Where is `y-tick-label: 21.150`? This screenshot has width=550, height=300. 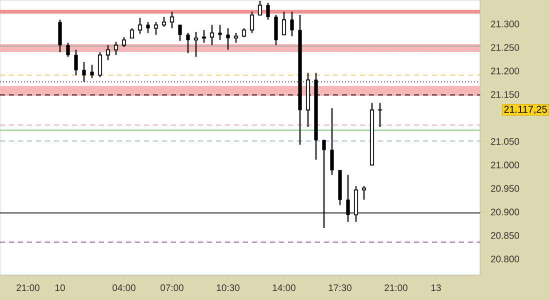
y-tick-label: 21.150 is located at coordinates (505, 94).